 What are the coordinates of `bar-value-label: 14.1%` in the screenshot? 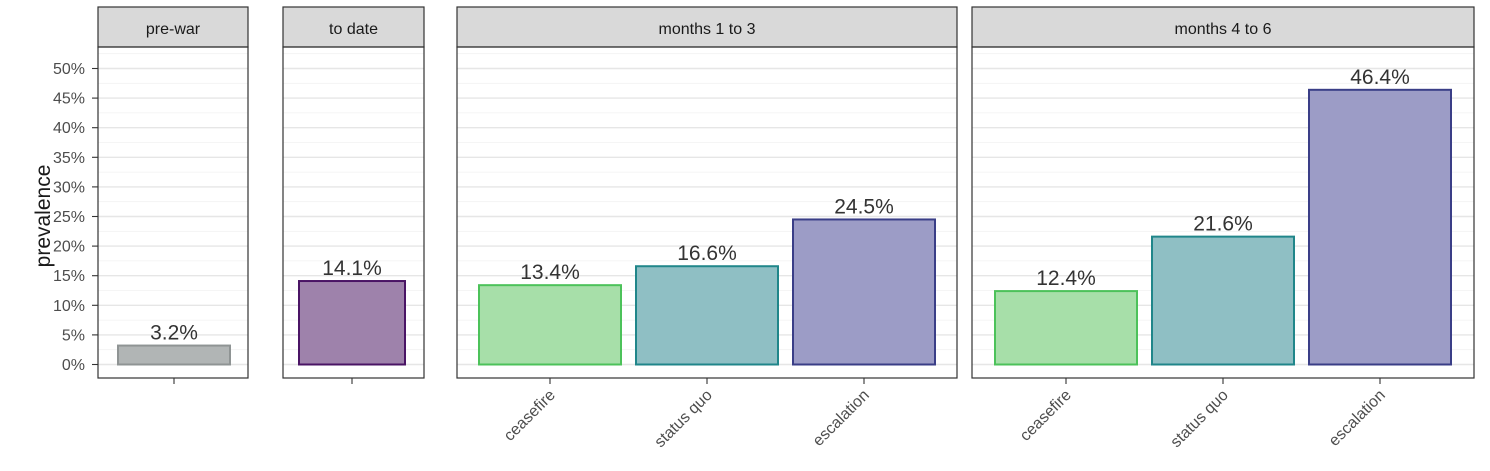 It's located at (352, 268).